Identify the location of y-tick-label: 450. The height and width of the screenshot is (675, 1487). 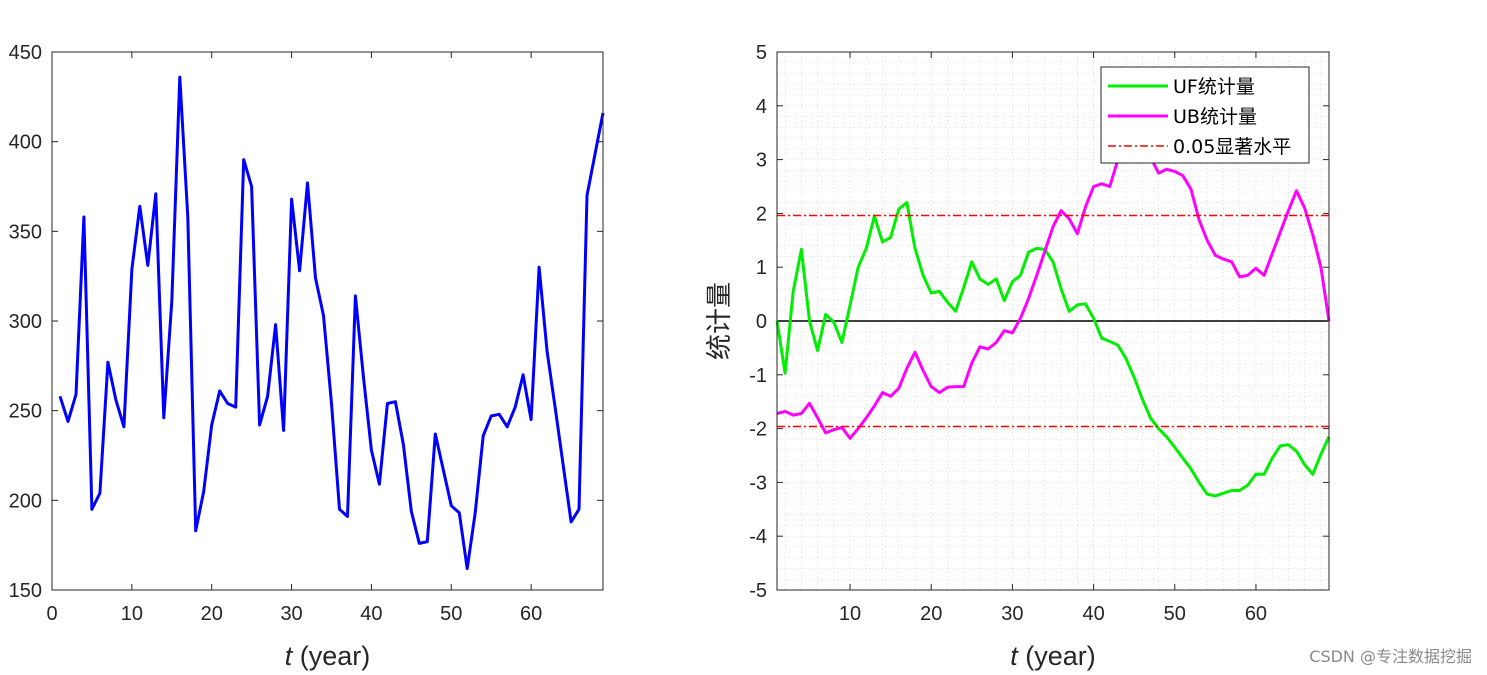
(25, 53).